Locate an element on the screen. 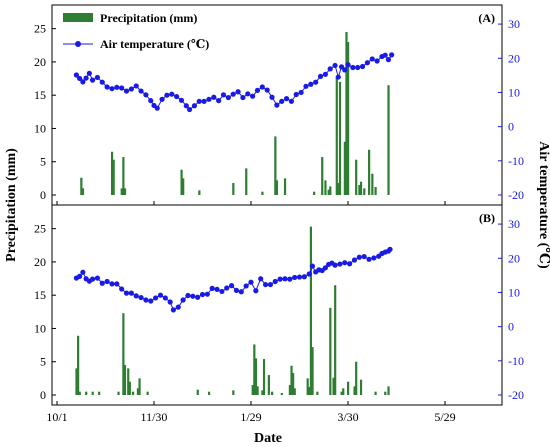 Image resolution: width=550 pixels, height=447 pixels. x-tick-label: 11/30 is located at coordinates (154, 417).